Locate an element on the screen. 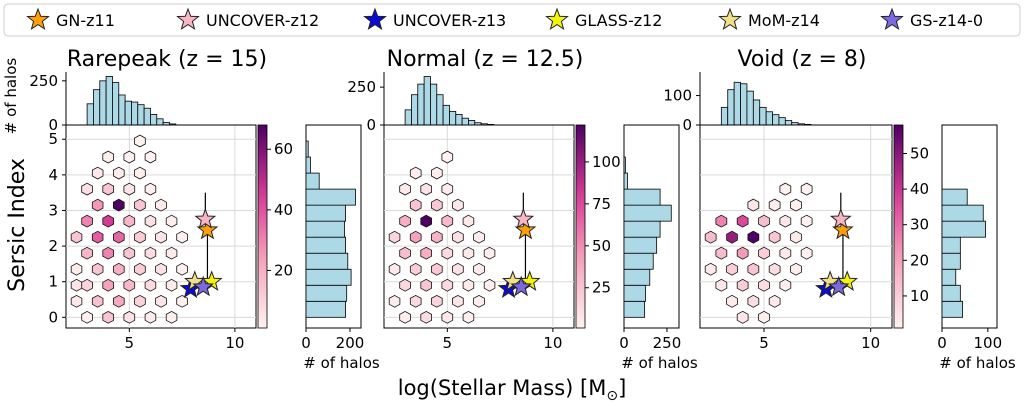 The image size is (1024, 406). legend-entry: UNCOVER-z13 is located at coordinates (434, 19).